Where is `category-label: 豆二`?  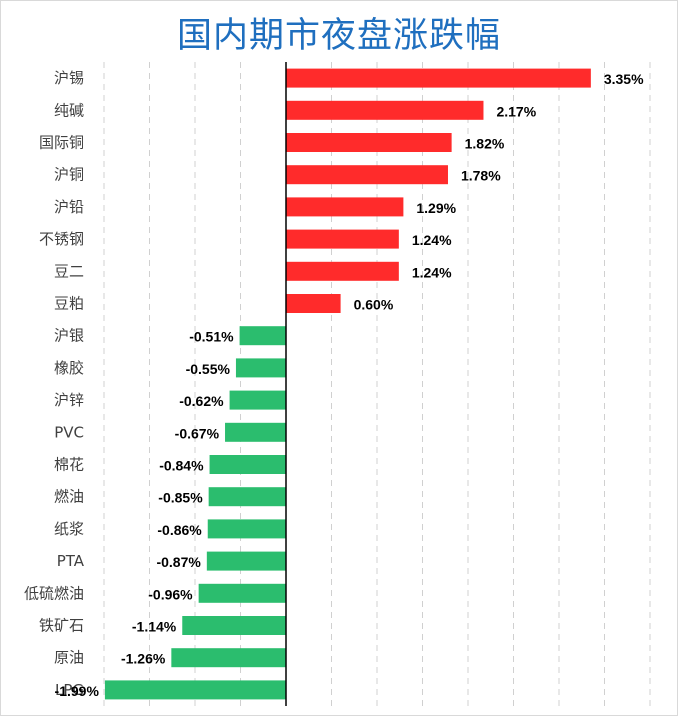 category-label: 豆二 is located at coordinates (69, 271).